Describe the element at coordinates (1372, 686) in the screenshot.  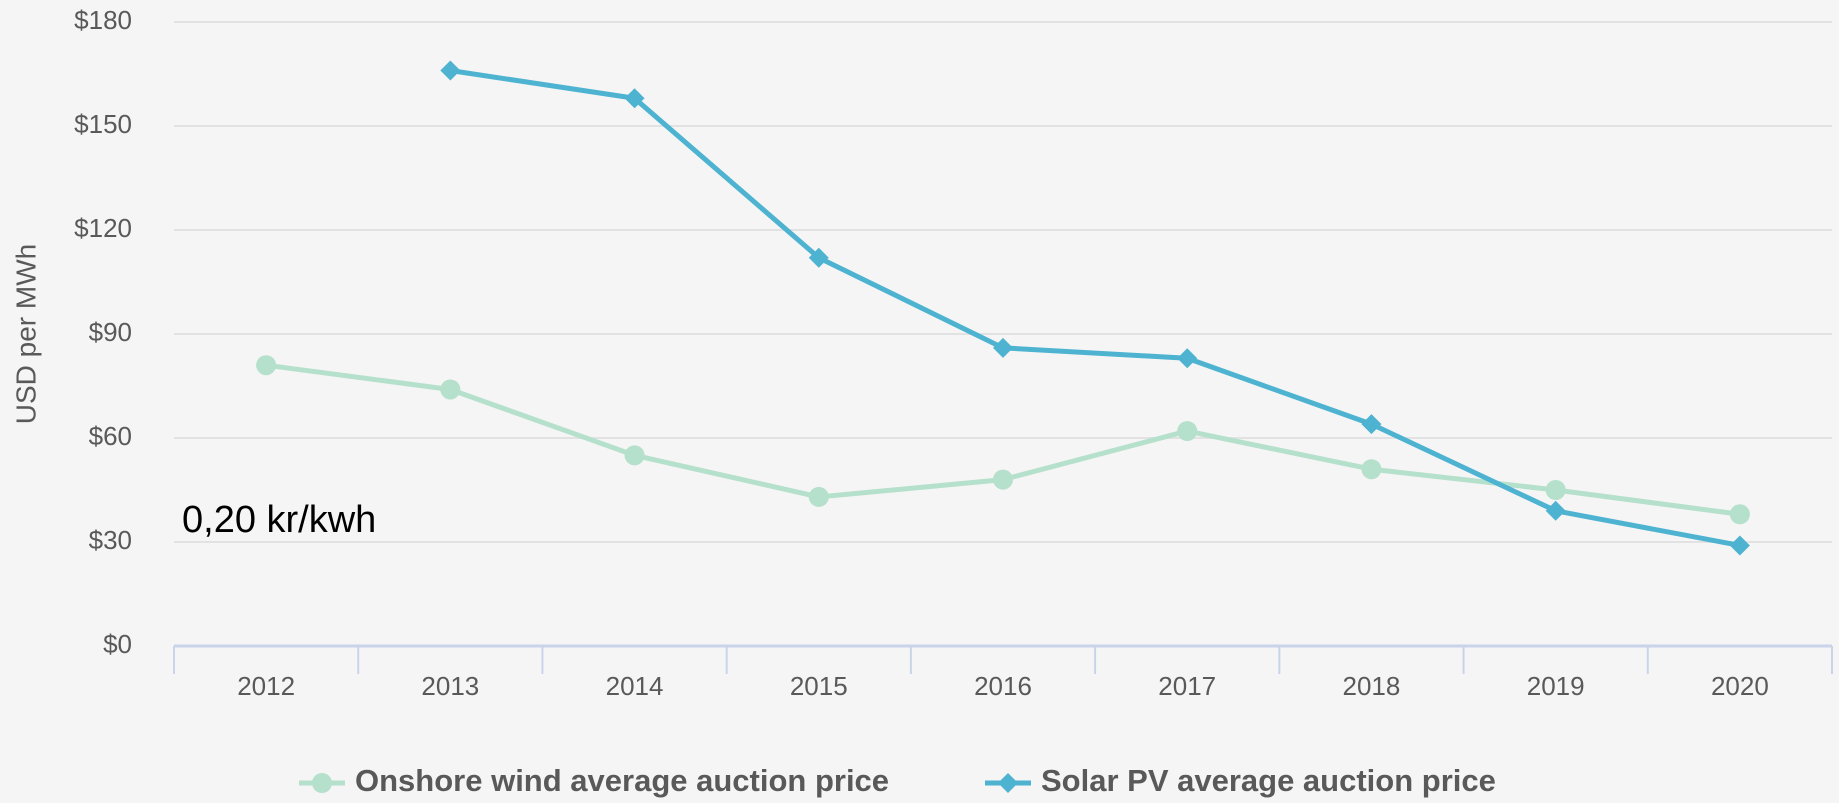
I see `x-tick-label: 2018` at that location.